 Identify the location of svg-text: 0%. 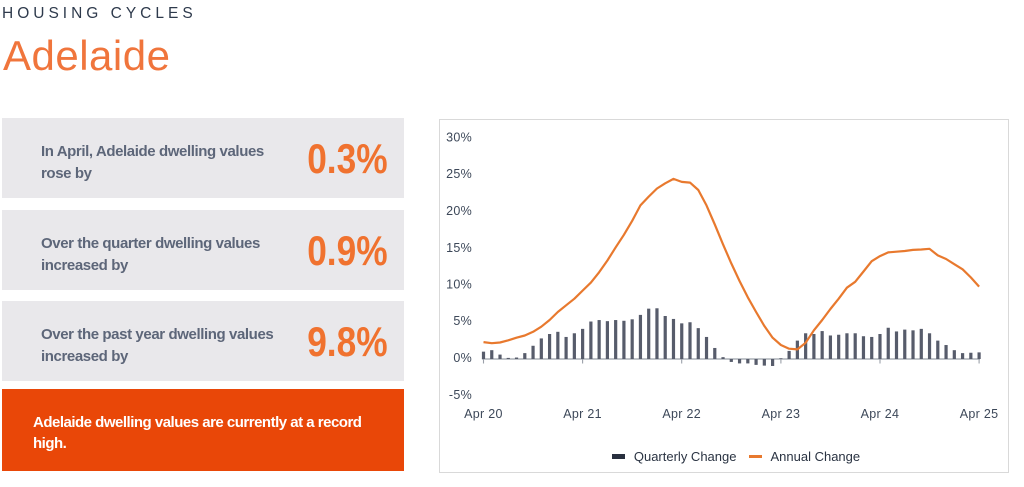
(462, 358).